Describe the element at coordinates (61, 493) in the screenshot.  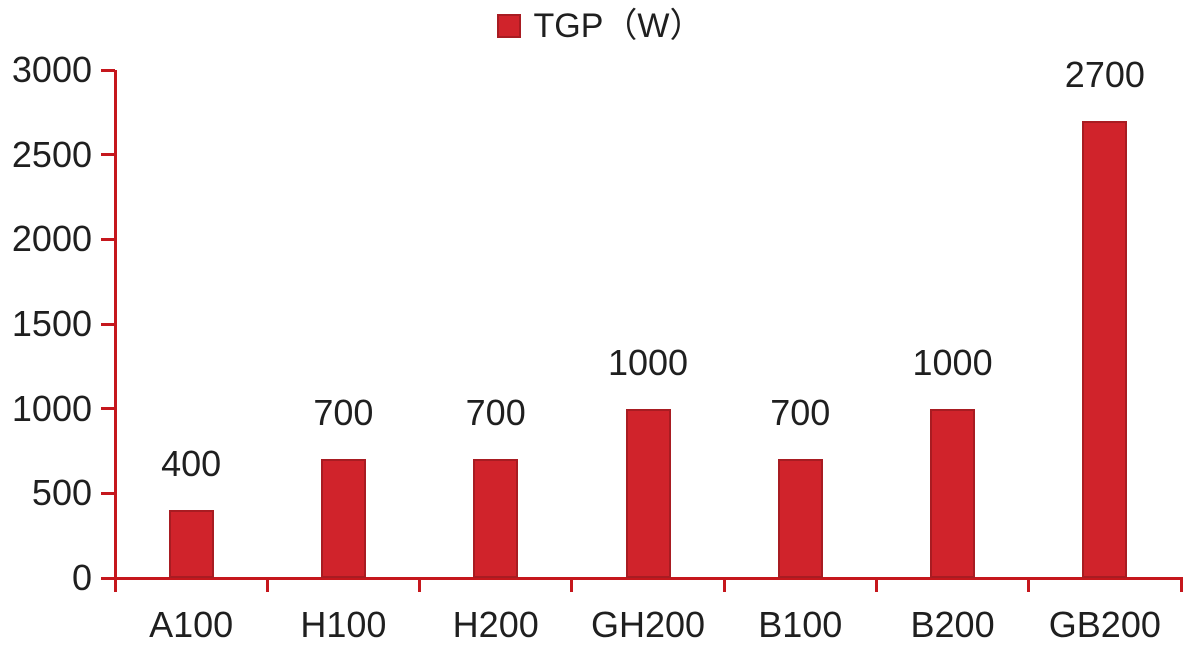
I see `y-axis-tick-label: 500` at that location.